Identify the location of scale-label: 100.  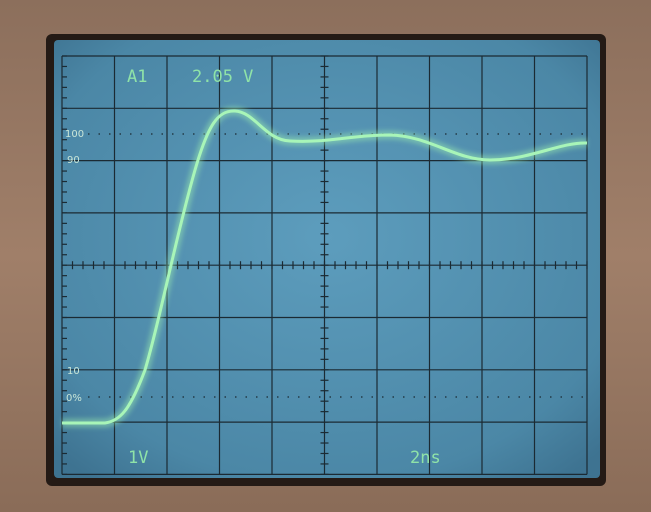
(74, 134).